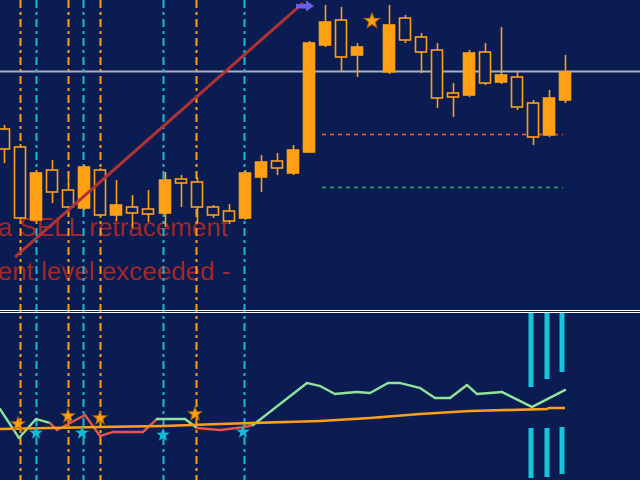  I want to click on panel-separator, so click(320, 311).